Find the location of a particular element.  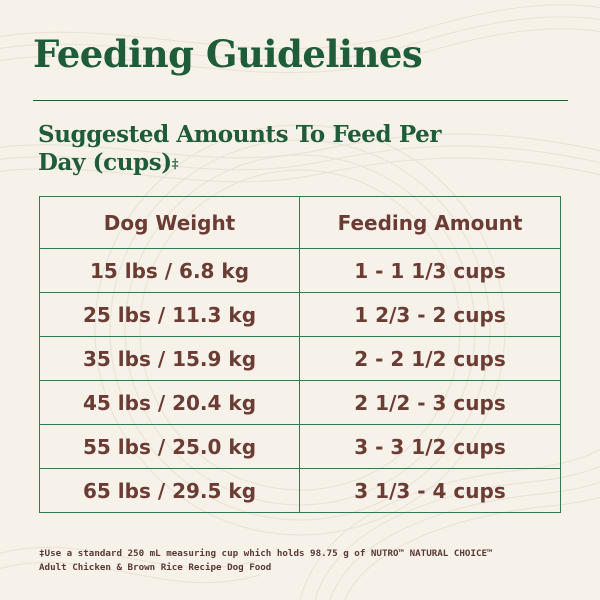

table-row: 35 lbs / 15.9 kg 2 - 2 1/2 cups is located at coordinates (300, 358).